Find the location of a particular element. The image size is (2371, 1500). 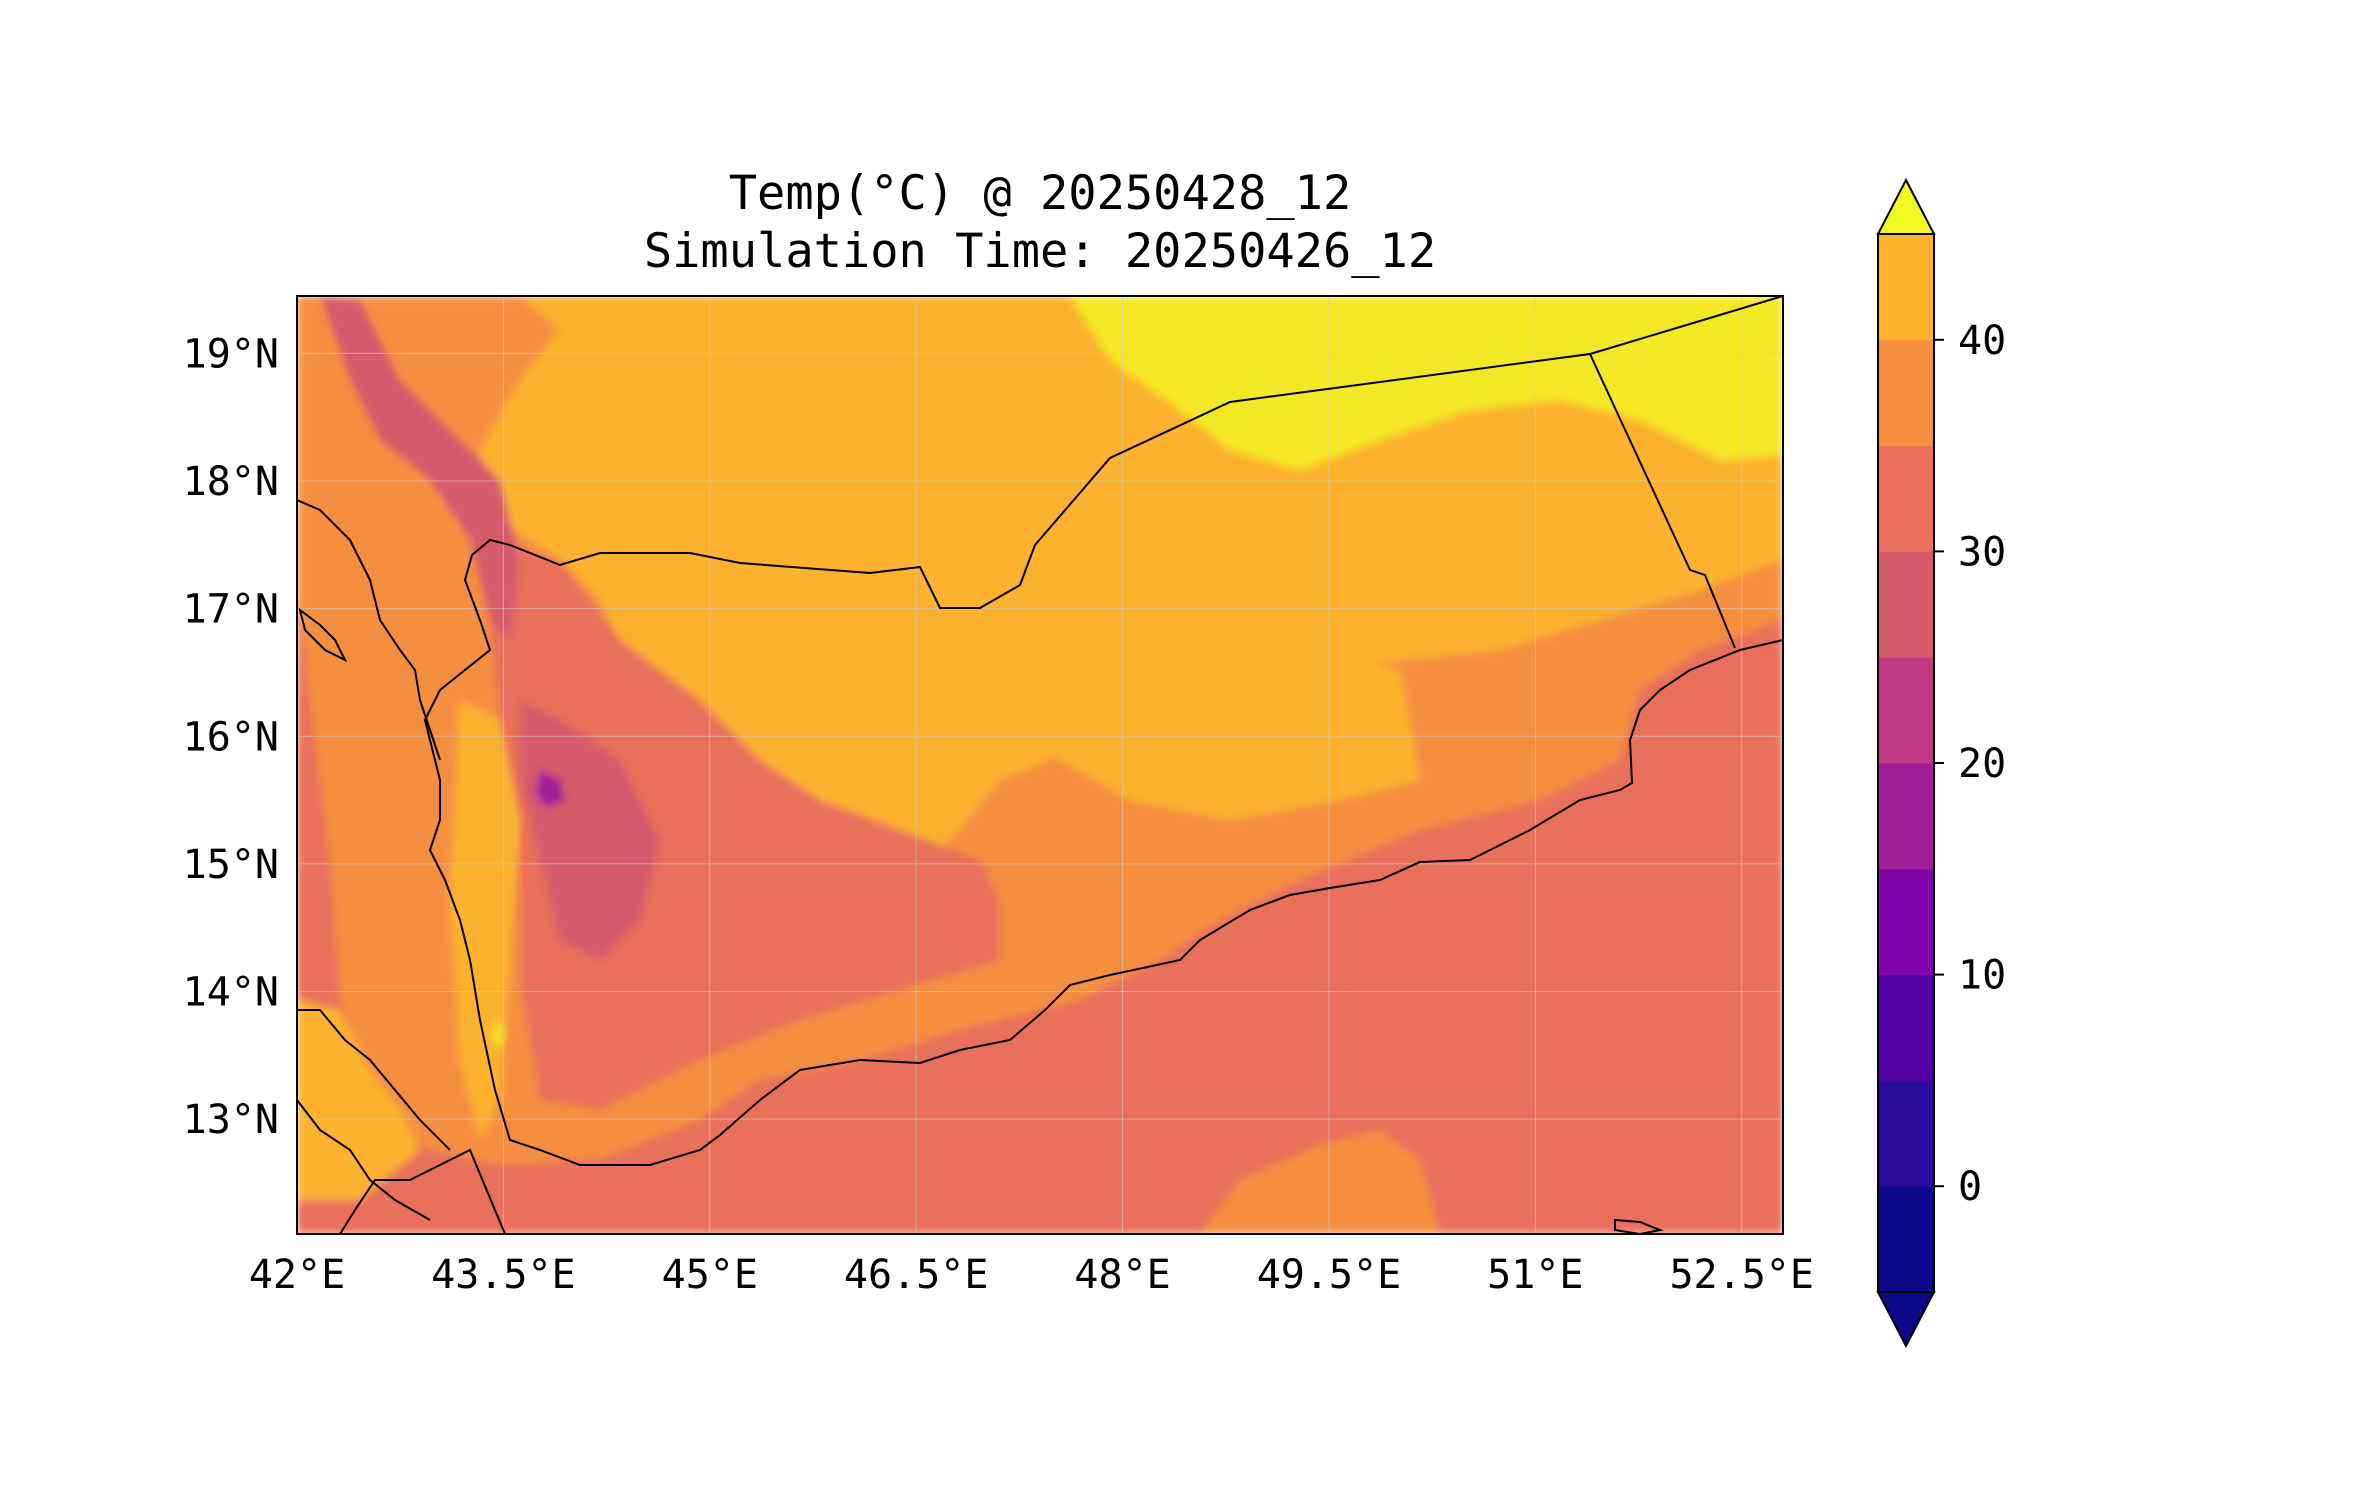

colorbar-tick-label-1: 10 is located at coordinates (1982, 976).